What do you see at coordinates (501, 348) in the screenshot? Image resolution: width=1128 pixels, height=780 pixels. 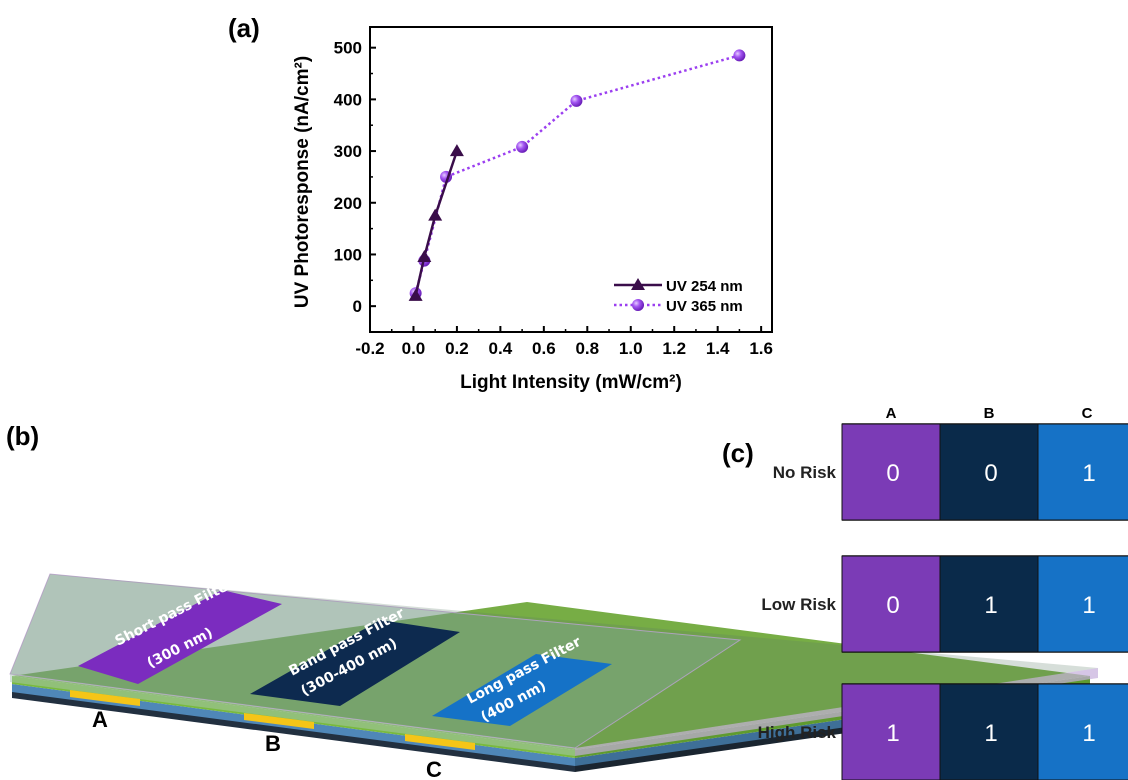 I see `x-tick-label: 0.4` at bounding box center [501, 348].